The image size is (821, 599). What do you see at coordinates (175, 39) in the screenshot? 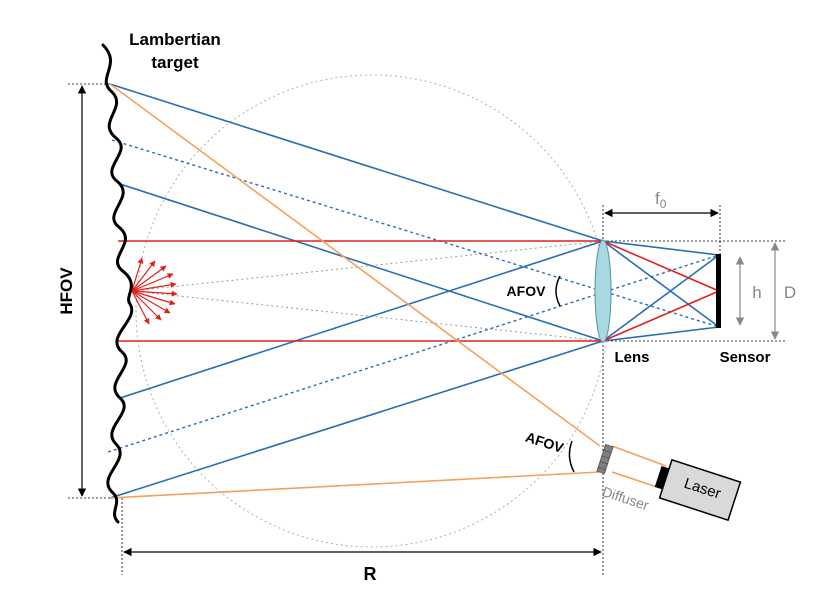
I see `target-label-line1: Lambertian` at bounding box center [175, 39].